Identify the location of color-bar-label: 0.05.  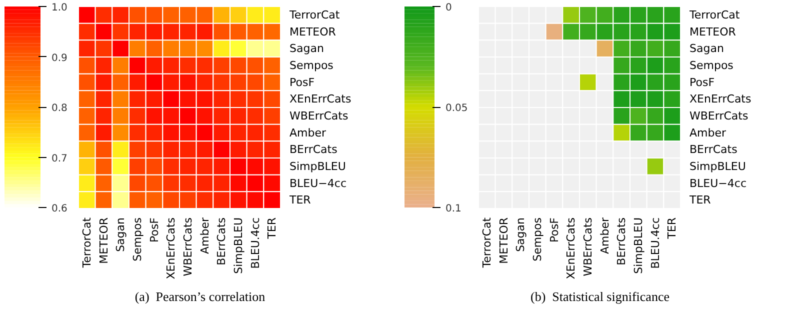
(457, 108).